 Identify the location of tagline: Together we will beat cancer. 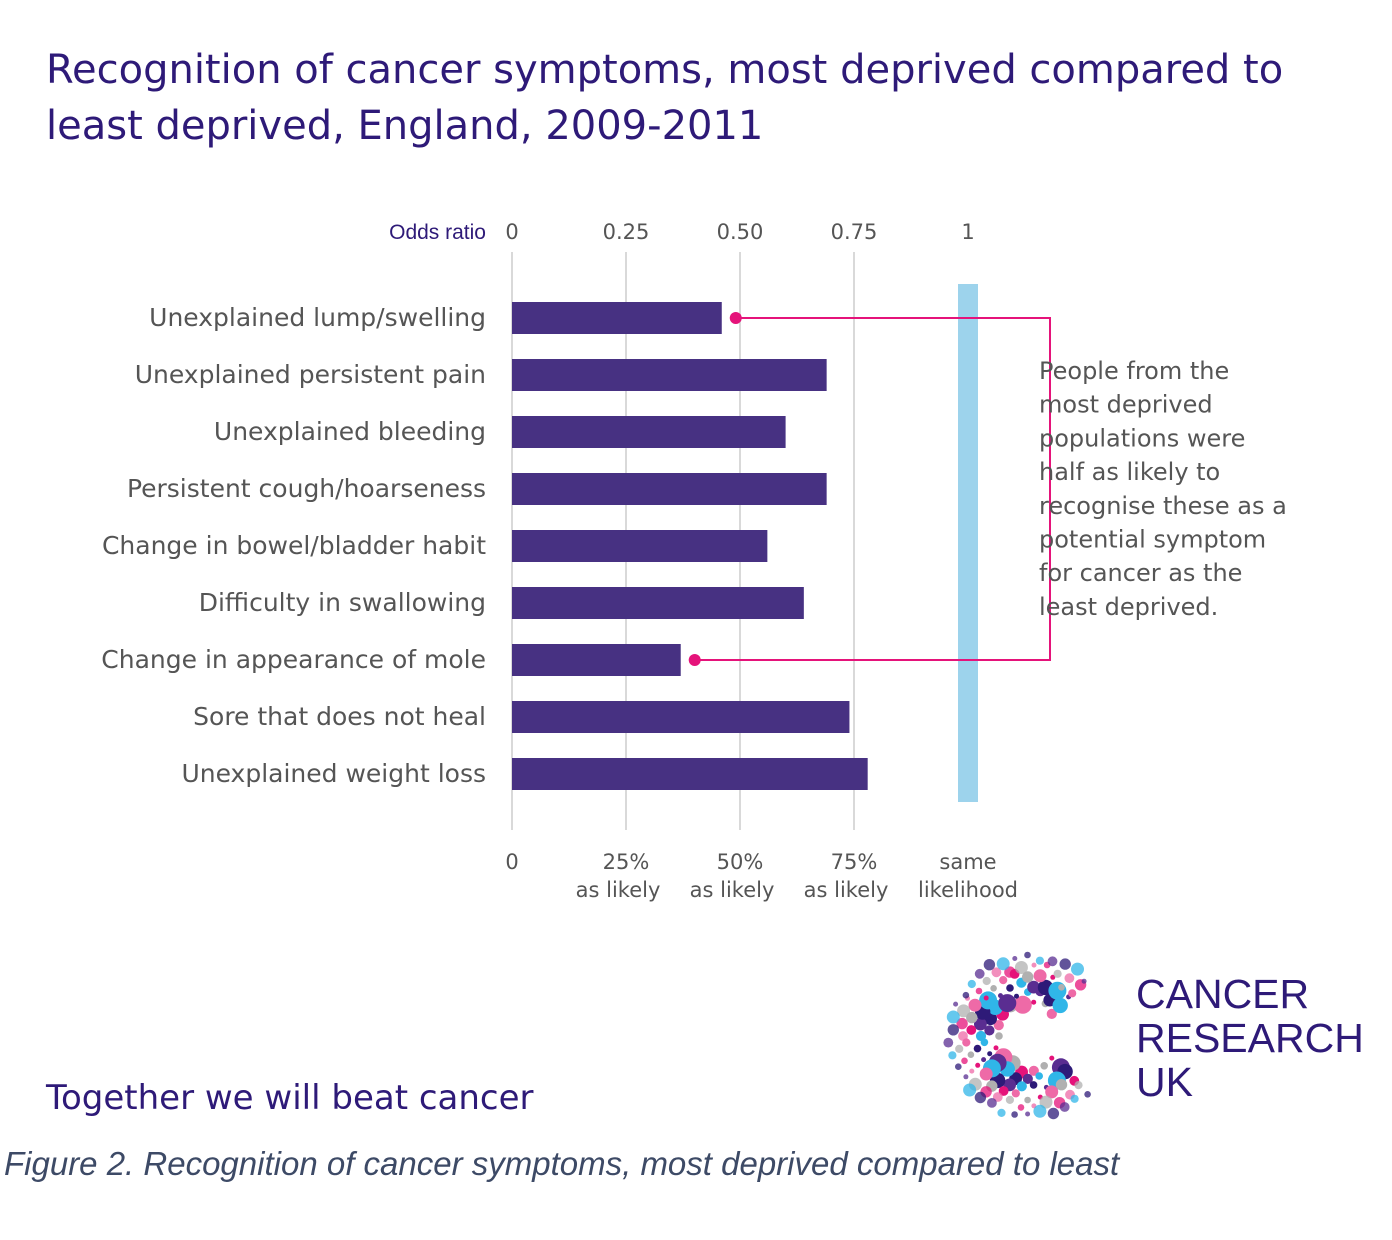
(290, 1098).